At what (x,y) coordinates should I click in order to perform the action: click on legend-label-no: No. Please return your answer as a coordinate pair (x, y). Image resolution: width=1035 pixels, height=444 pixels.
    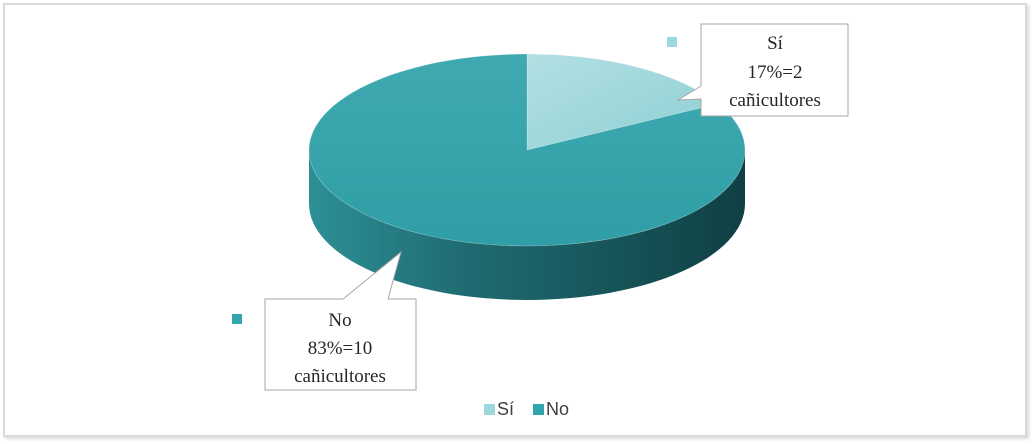
    Looking at the image, I should click on (557, 409).